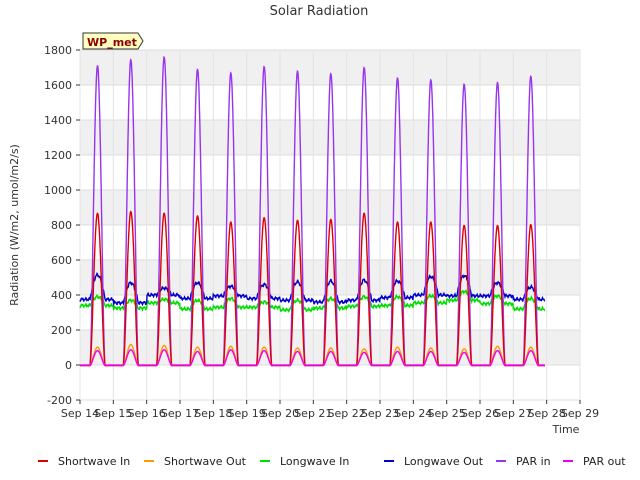 The width and height of the screenshot is (640, 480). What do you see at coordinates (58, 120) in the screenshot?
I see `y-tick-label: 1400` at bounding box center [58, 120].